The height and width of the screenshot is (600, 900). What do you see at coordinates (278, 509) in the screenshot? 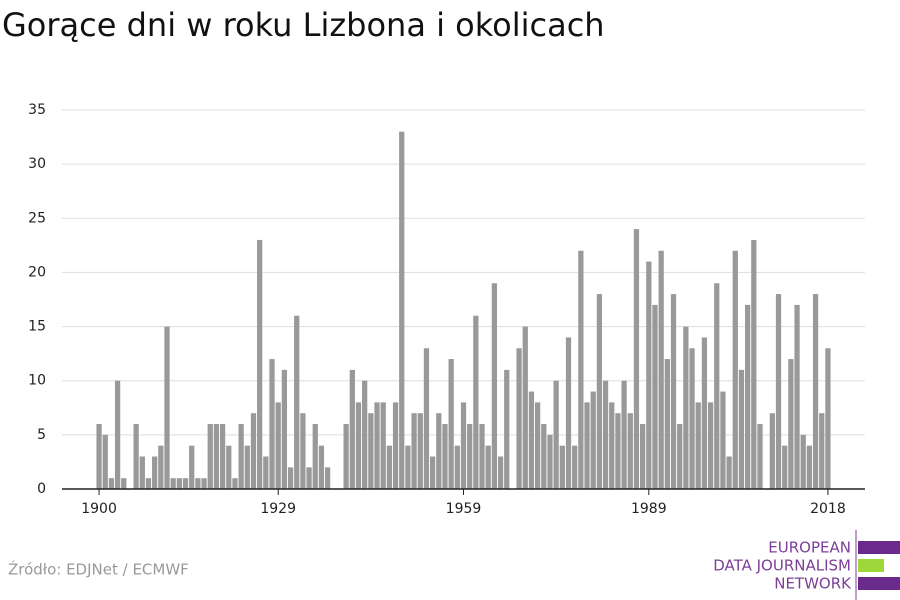
I see `x-tick-label: 1929` at bounding box center [278, 509].